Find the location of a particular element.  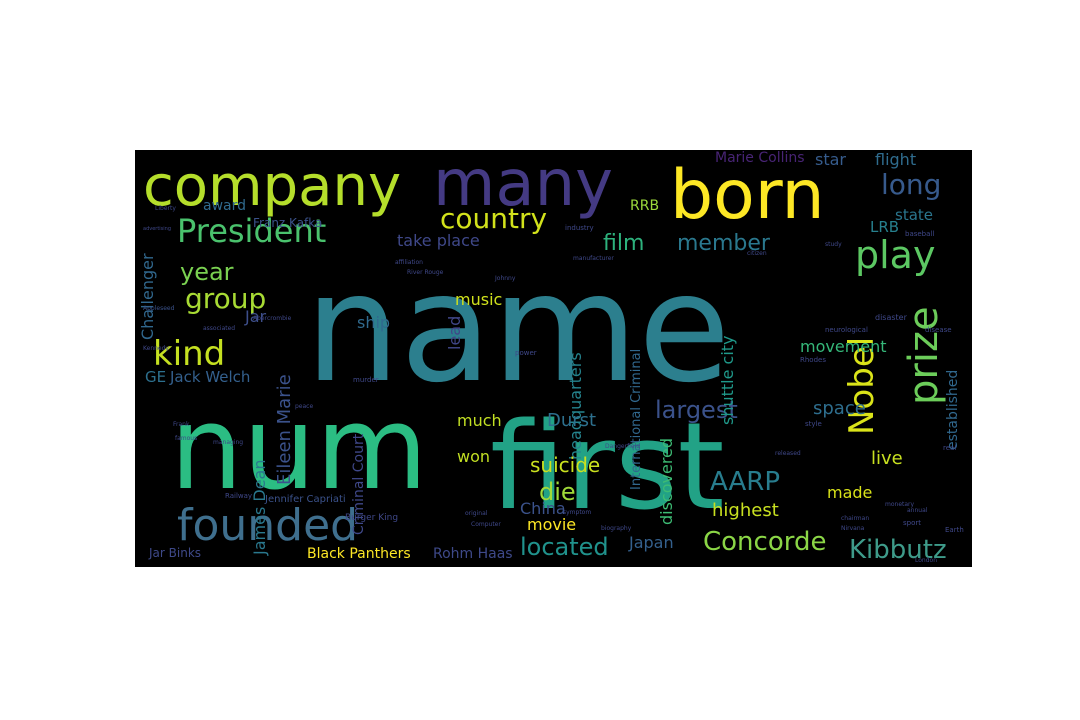

cloud-word: sport is located at coordinates (912, 523).